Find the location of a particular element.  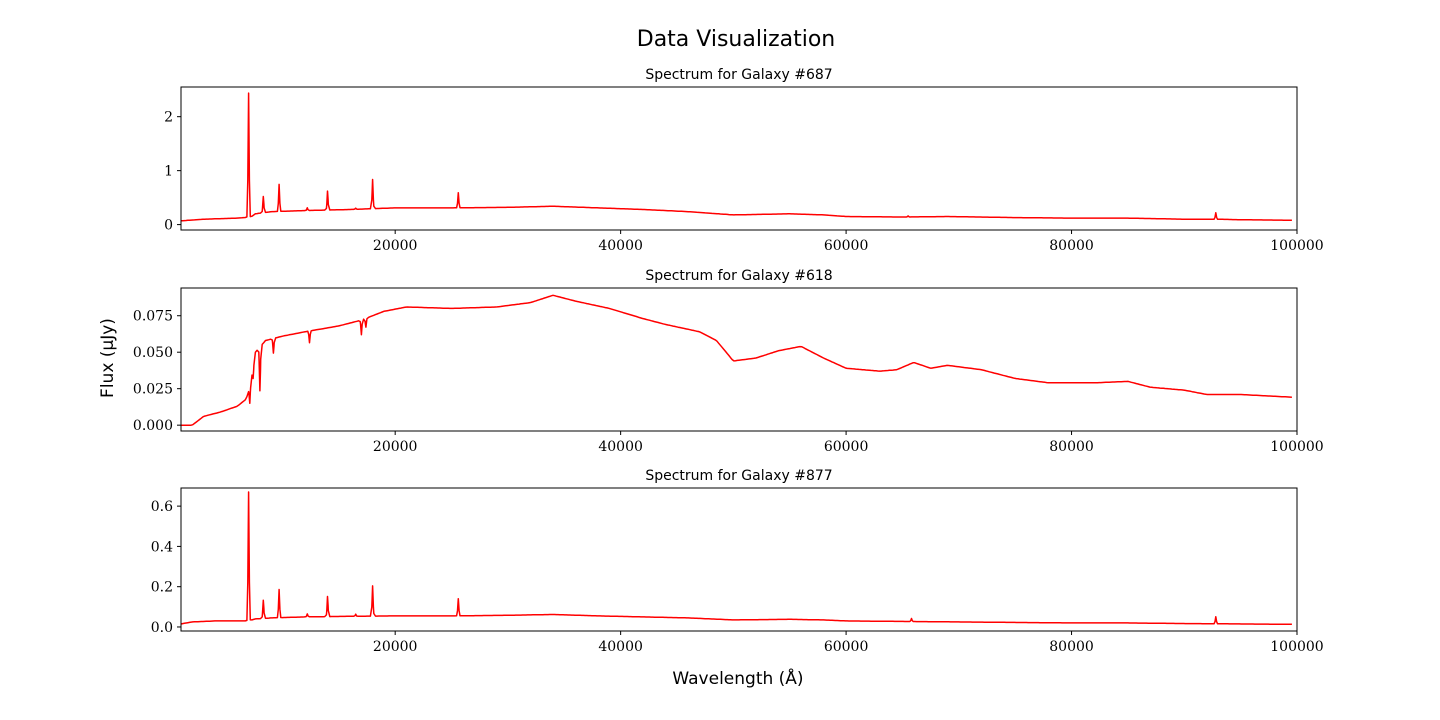

y-tick-label: 0.075 is located at coordinates (153, 317).